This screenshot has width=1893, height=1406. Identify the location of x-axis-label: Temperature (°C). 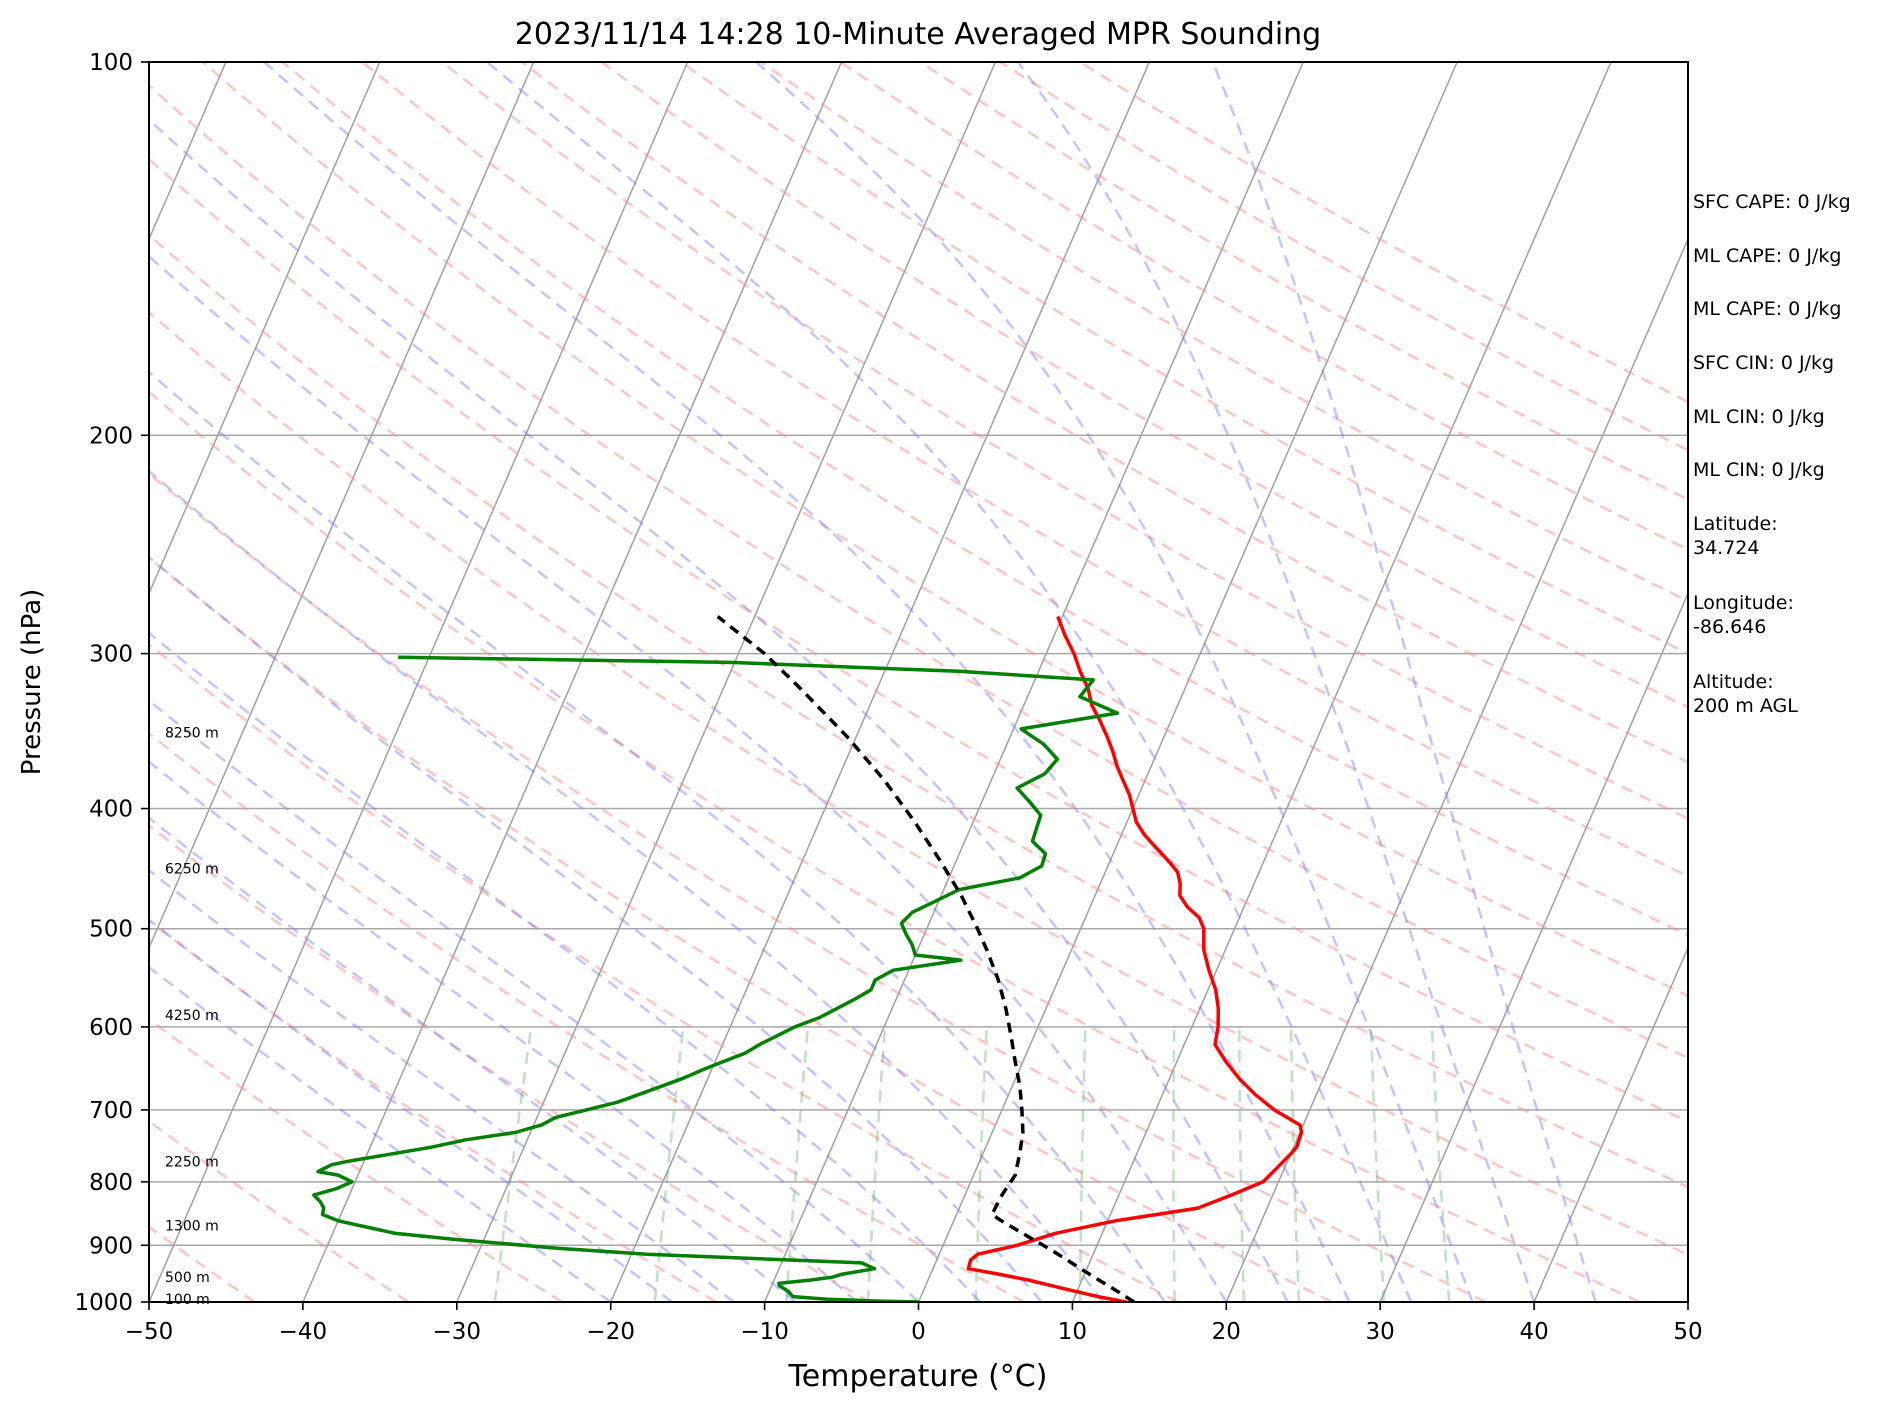
(918, 1376).